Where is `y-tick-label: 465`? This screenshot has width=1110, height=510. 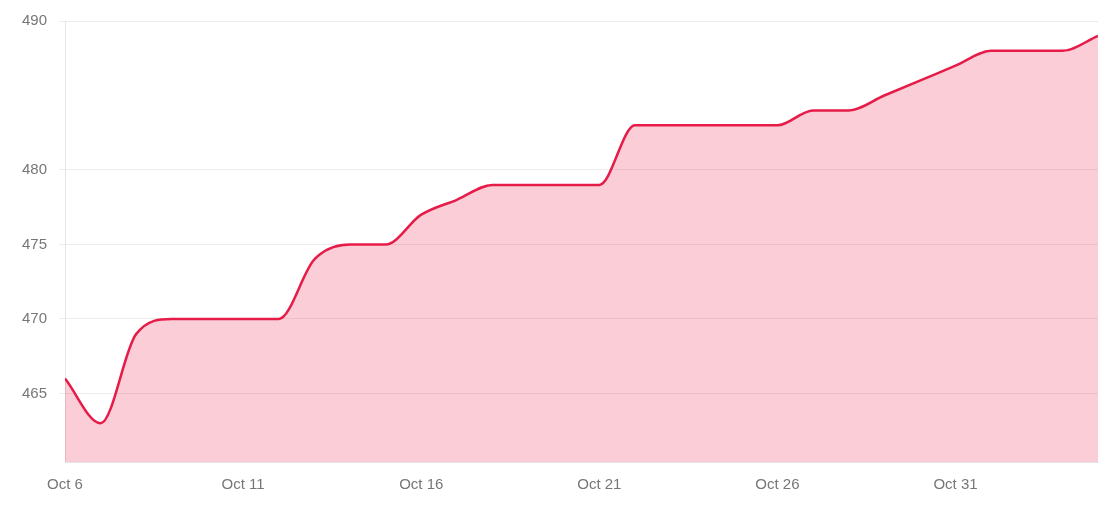
y-tick-label: 465 is located at coordinates (35, 392).